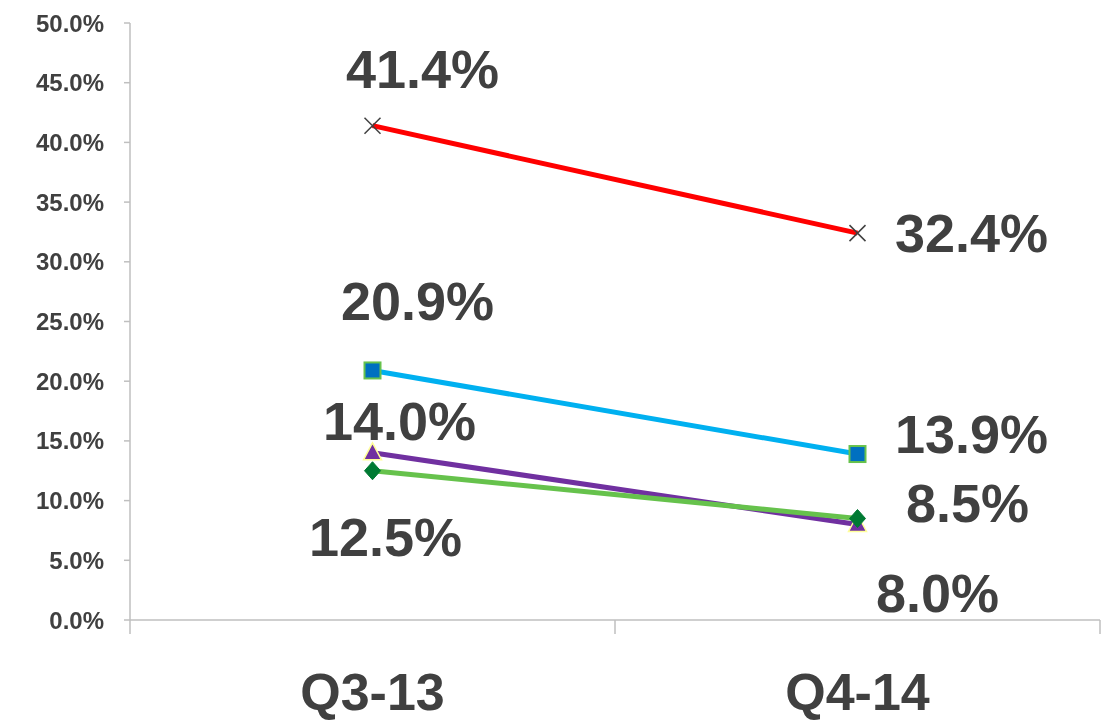 The height and width of the screenshot is (721, 1105). I want to click on y-tick-label: 20.0%, so click(69, 381).